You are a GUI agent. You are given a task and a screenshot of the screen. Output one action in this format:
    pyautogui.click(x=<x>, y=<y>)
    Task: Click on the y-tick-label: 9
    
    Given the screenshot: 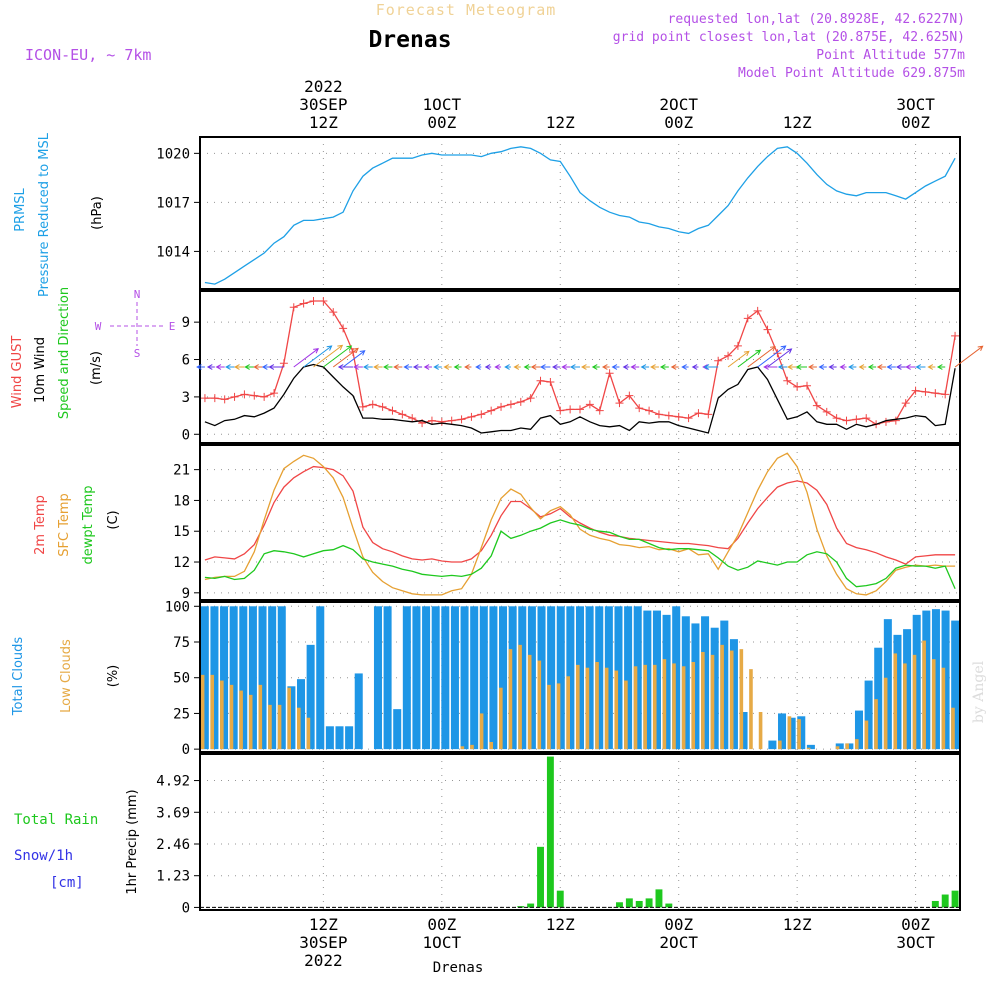 What is the action you would take?
    pyautogui.click(x=186, y=323)
    